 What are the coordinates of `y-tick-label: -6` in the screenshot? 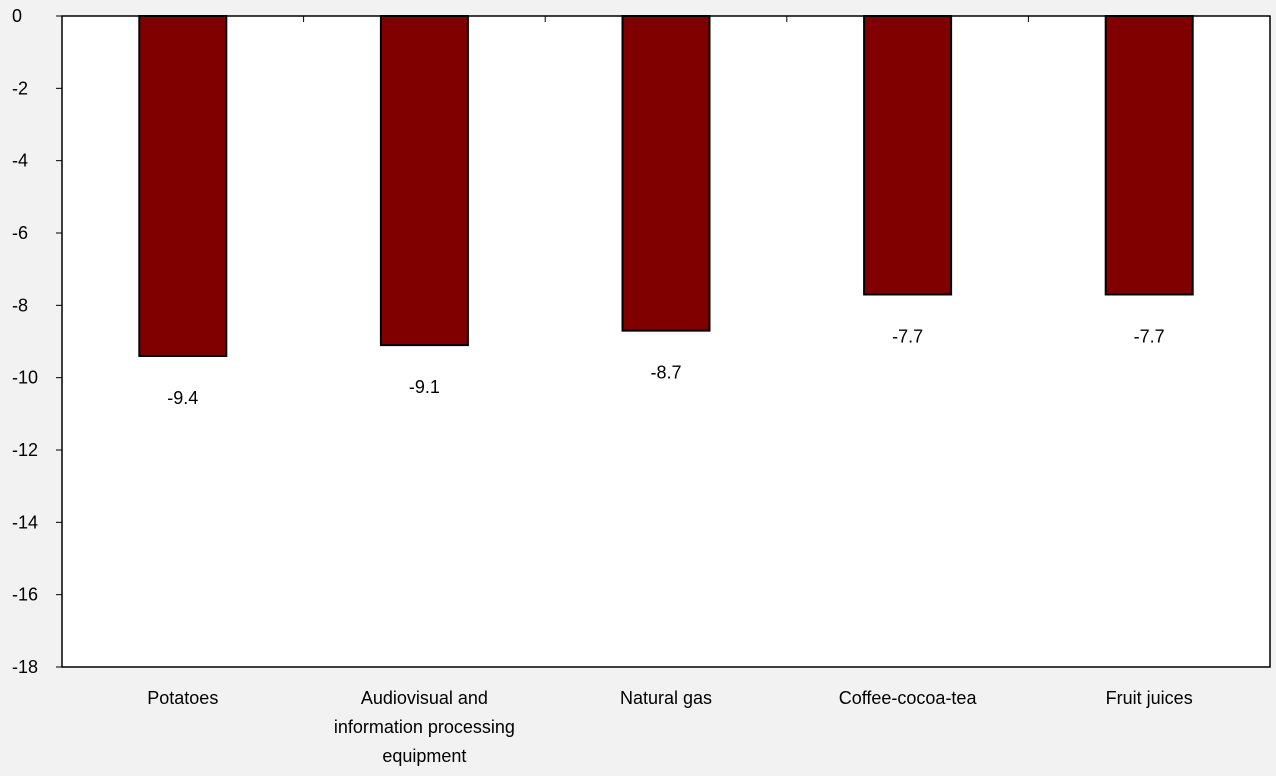 It's located at (20, 233).